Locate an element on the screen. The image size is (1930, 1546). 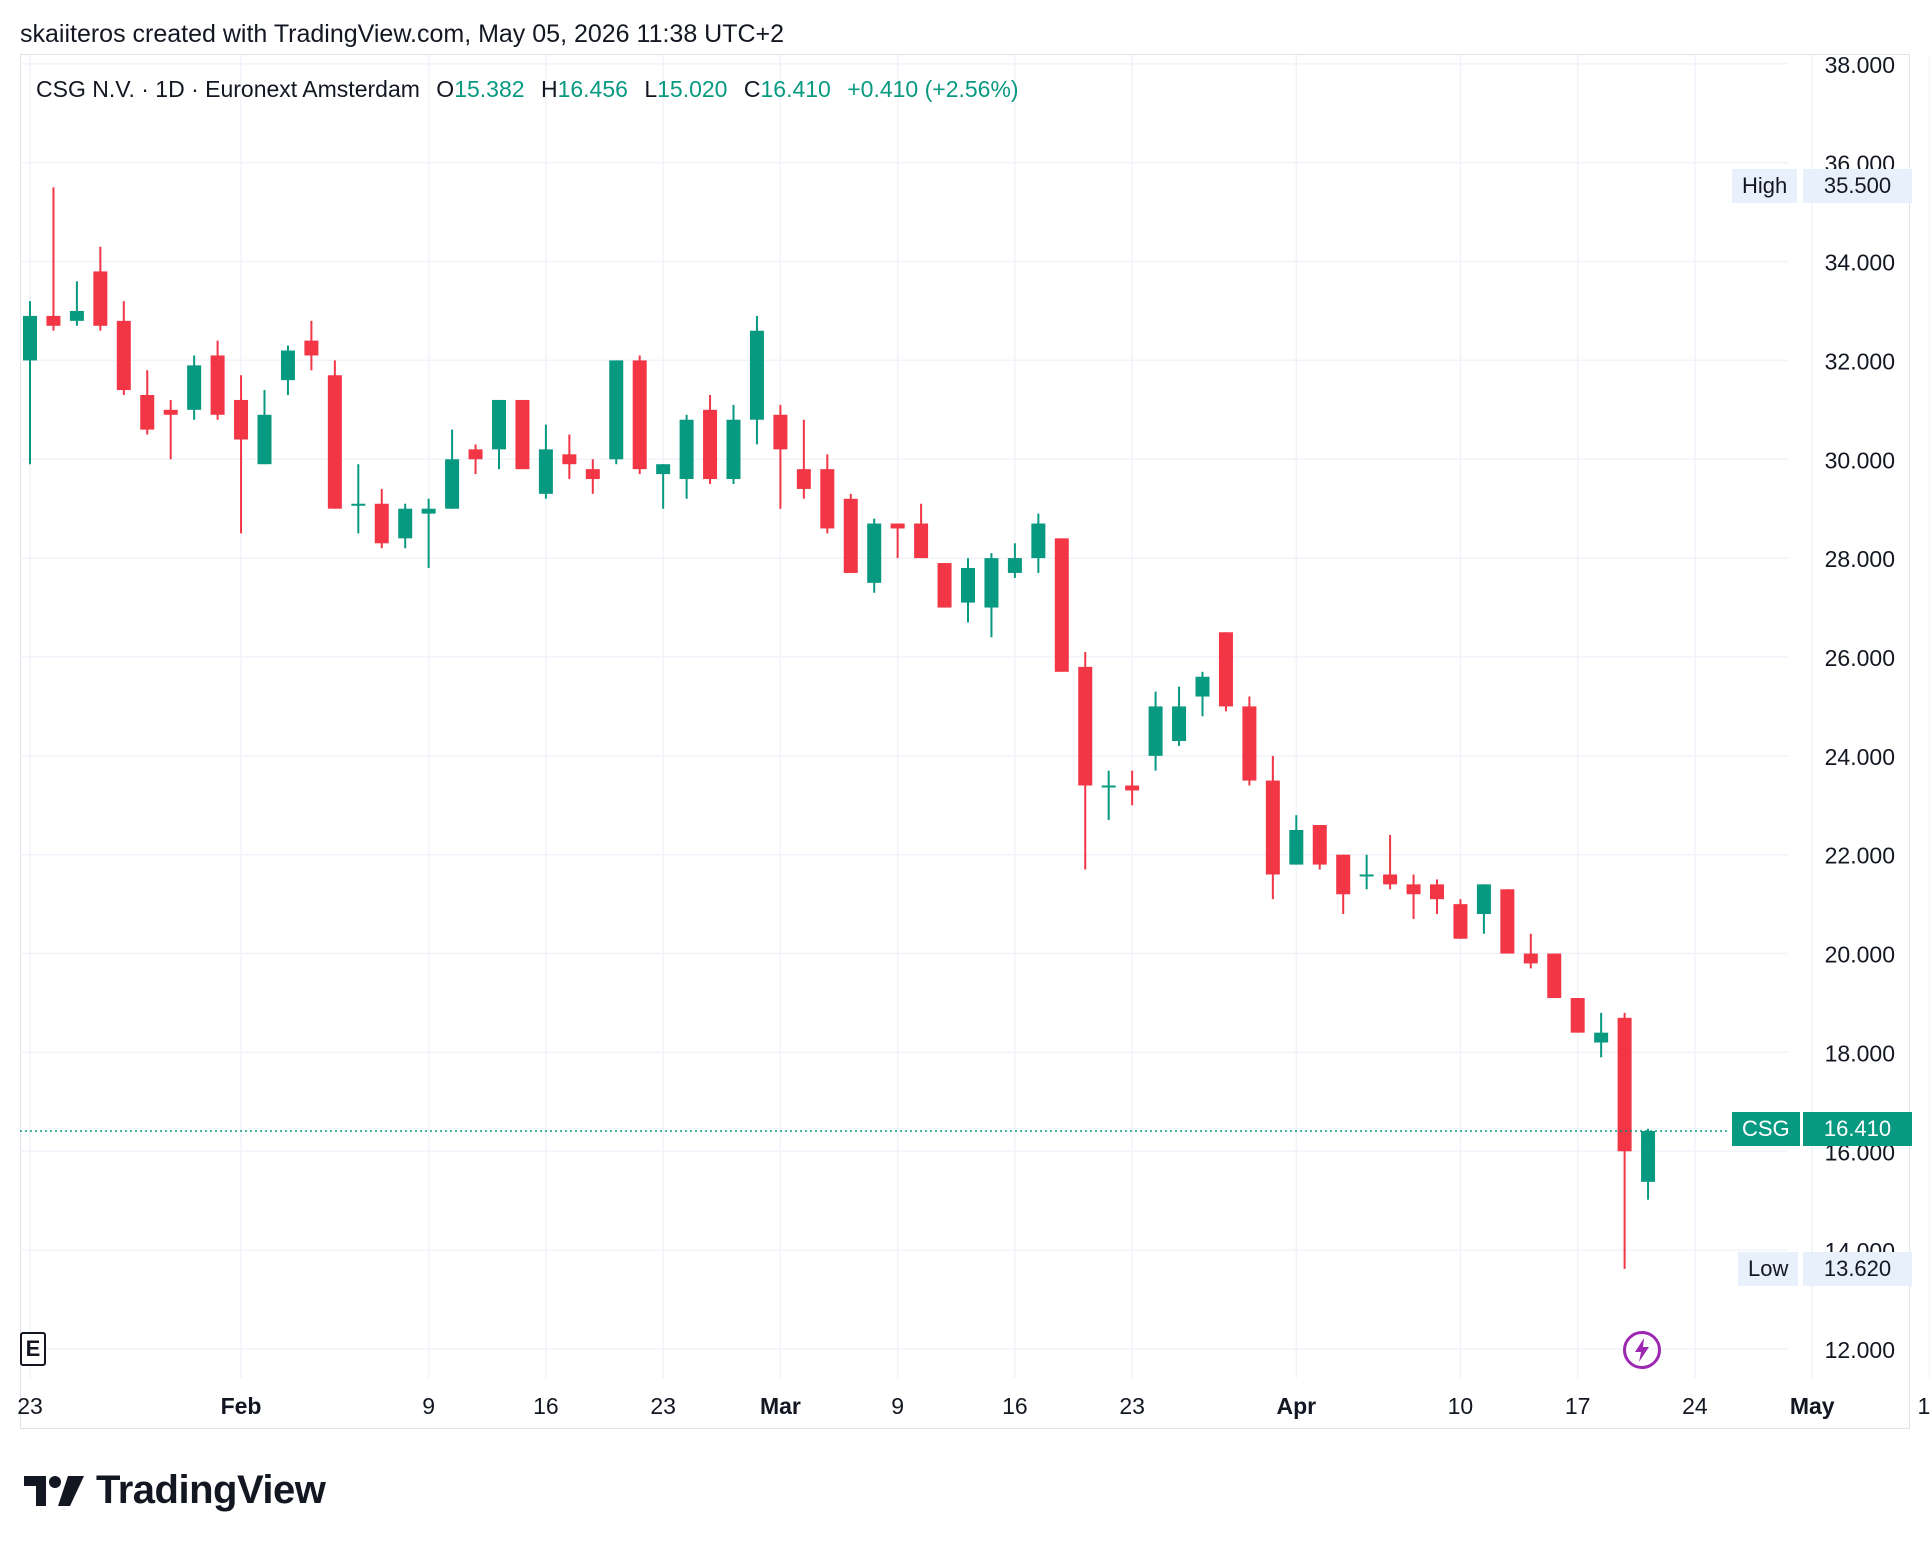
y-tick-label: 26.000 is located at coordinates (1860, 658).